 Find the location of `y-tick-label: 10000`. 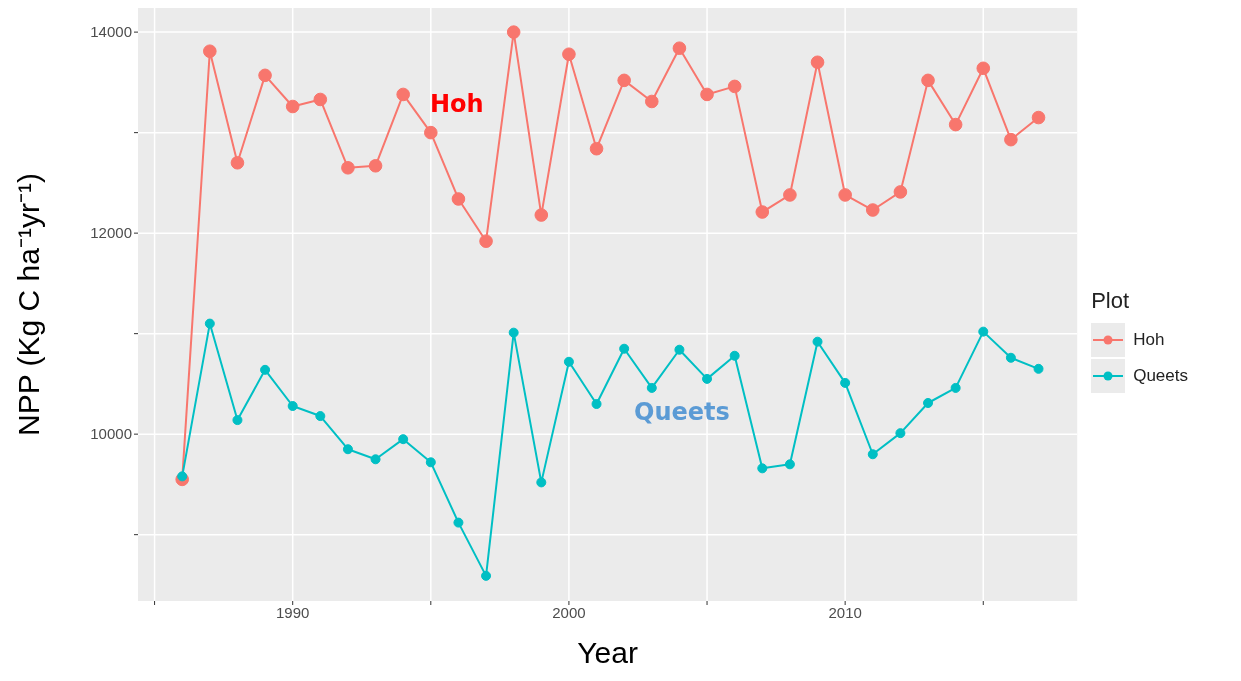

y-tick-label: 10000 is located at coordinates (111, 434).